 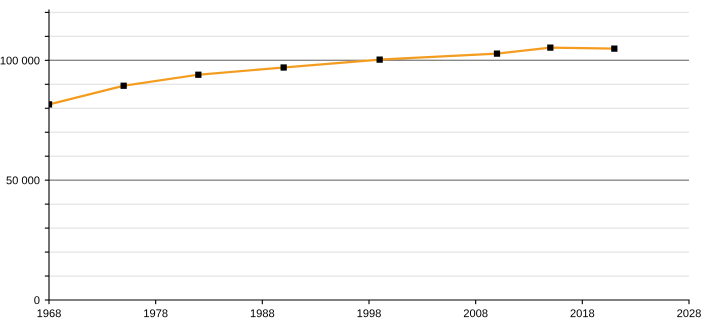 I want to click on x-tick-label: 1998, so click(x=369, y=313).